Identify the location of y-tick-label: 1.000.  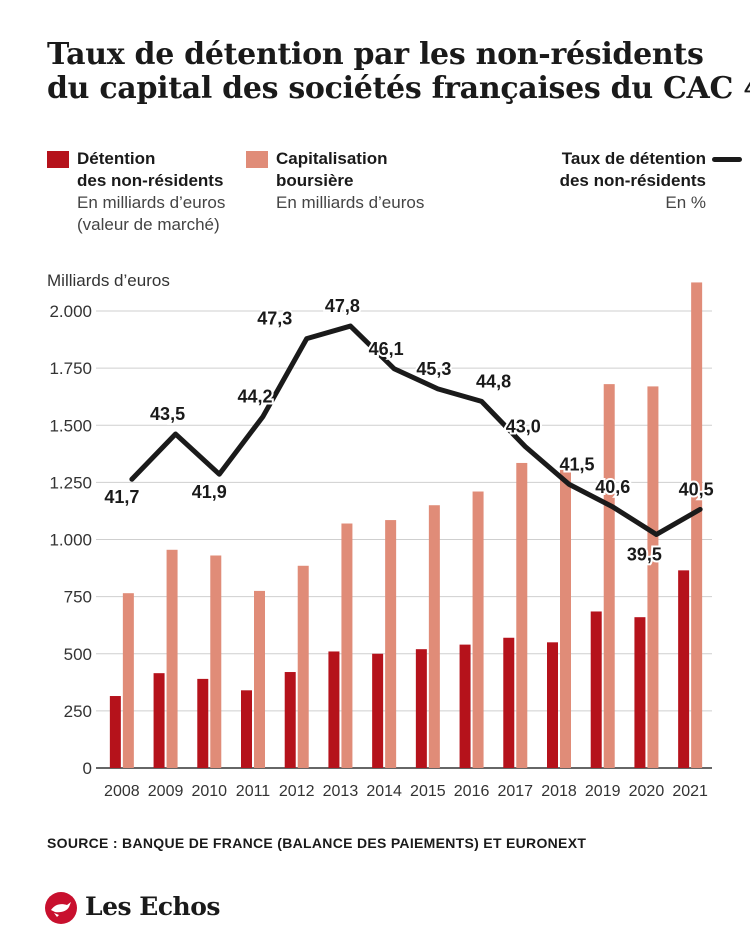
(70, 540).